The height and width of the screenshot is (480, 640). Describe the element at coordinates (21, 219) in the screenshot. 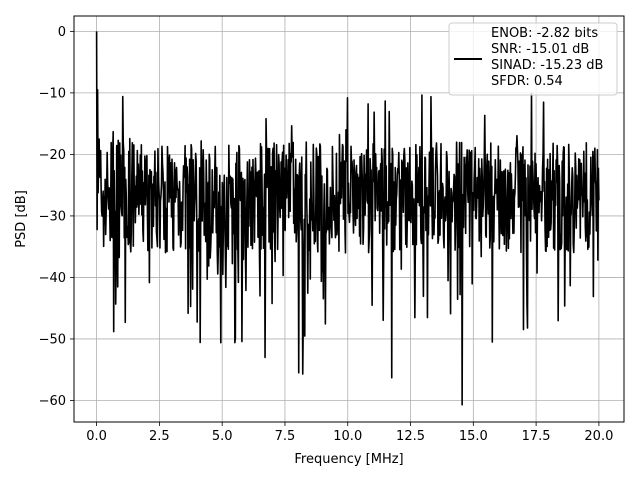

I see `y-axis-label: PSD [dB]` at that location.